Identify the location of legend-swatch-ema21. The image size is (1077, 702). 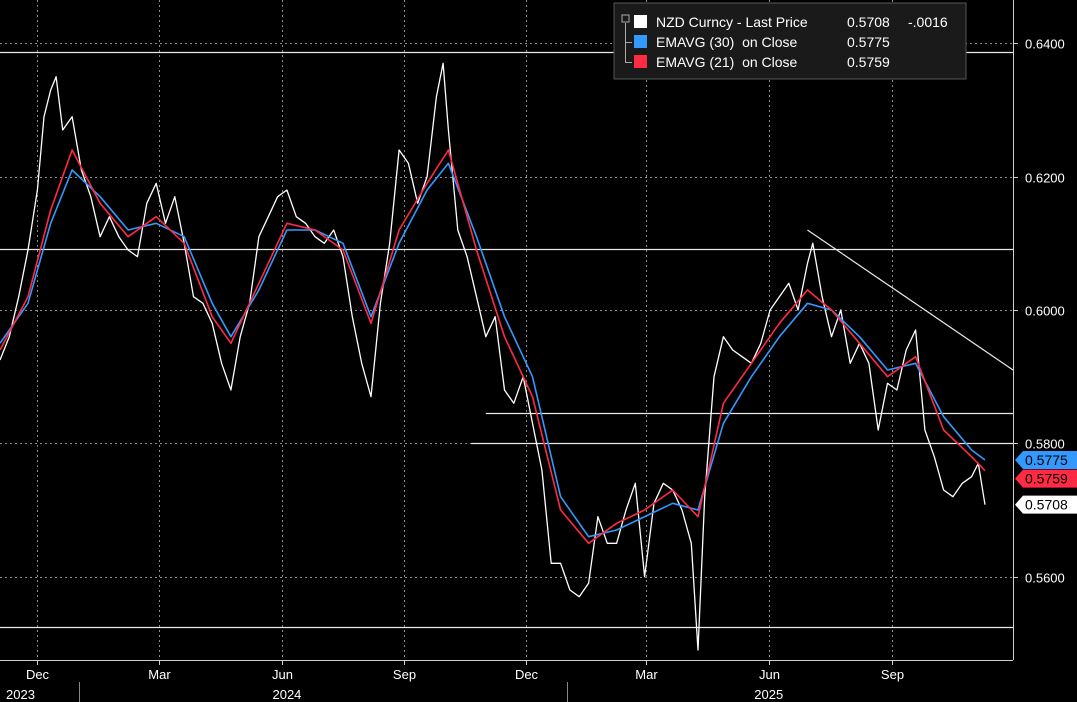
(640, 61).